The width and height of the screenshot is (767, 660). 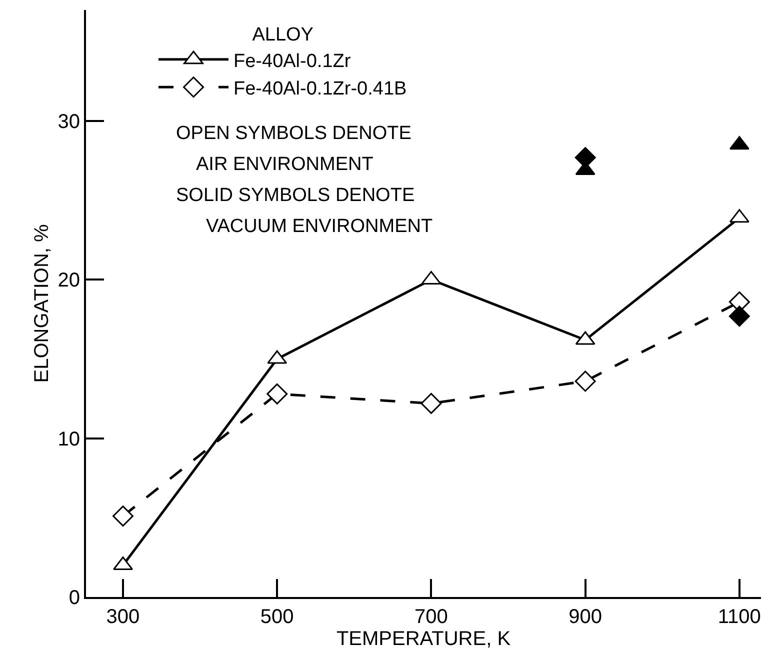 What do you see at coordinates (69, 122) in the screenshot?
I see `y-tick-label: 30` at bounding box center [69, 122].